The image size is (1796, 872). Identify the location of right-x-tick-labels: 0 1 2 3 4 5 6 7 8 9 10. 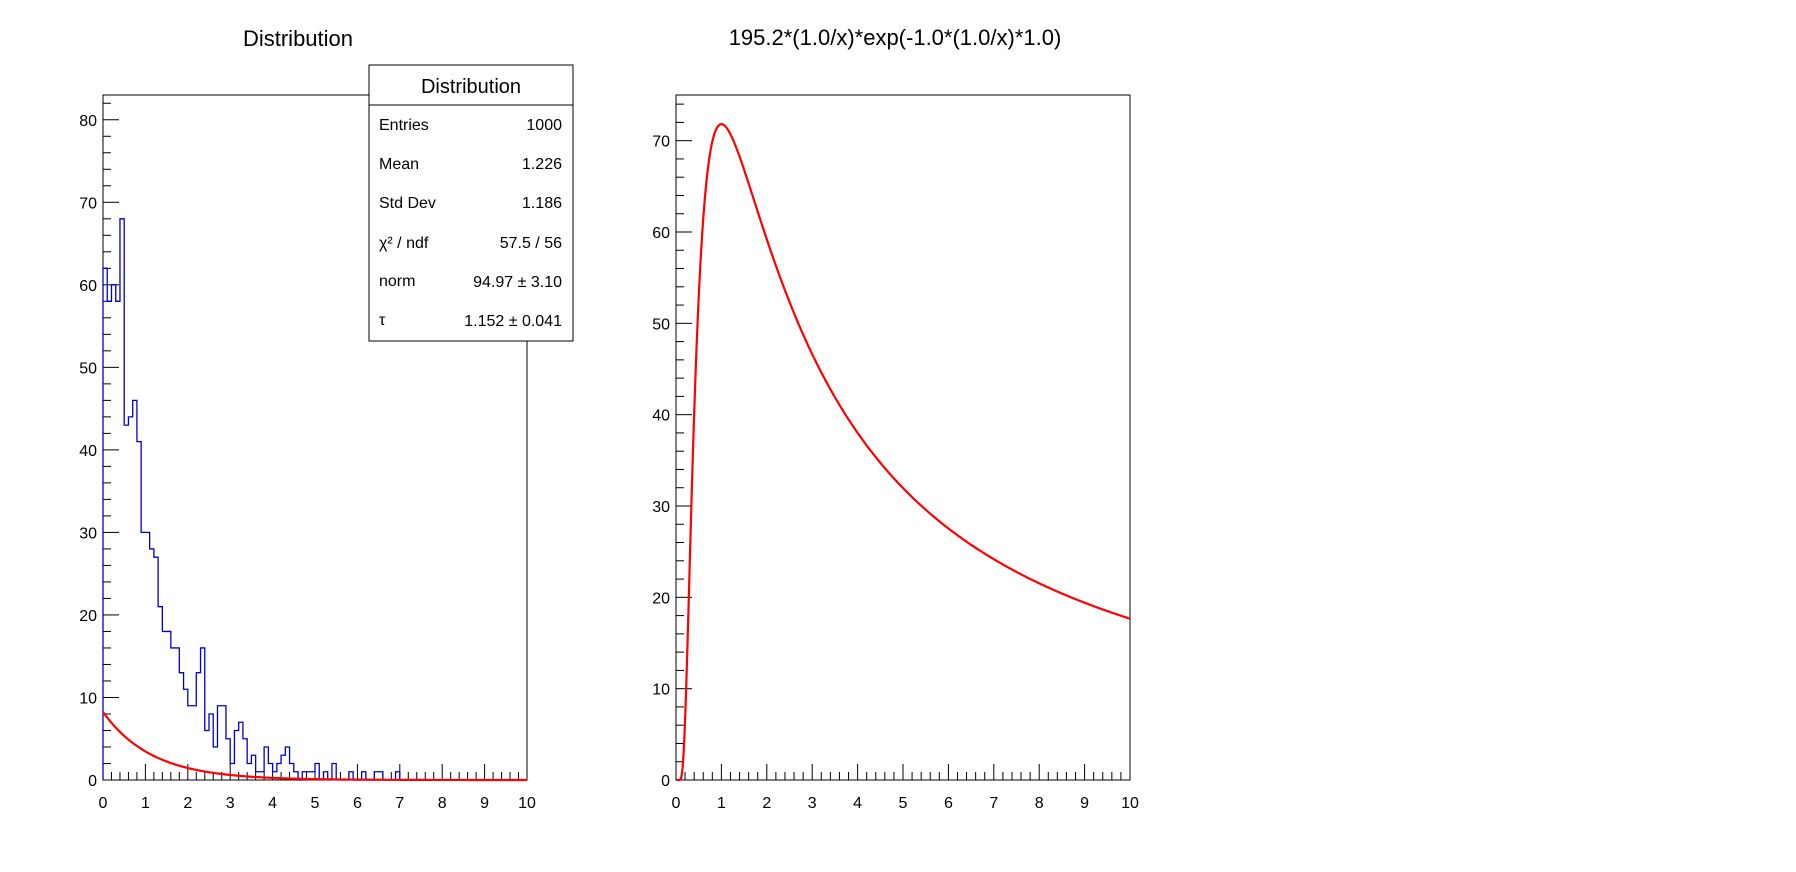
(905, 803).